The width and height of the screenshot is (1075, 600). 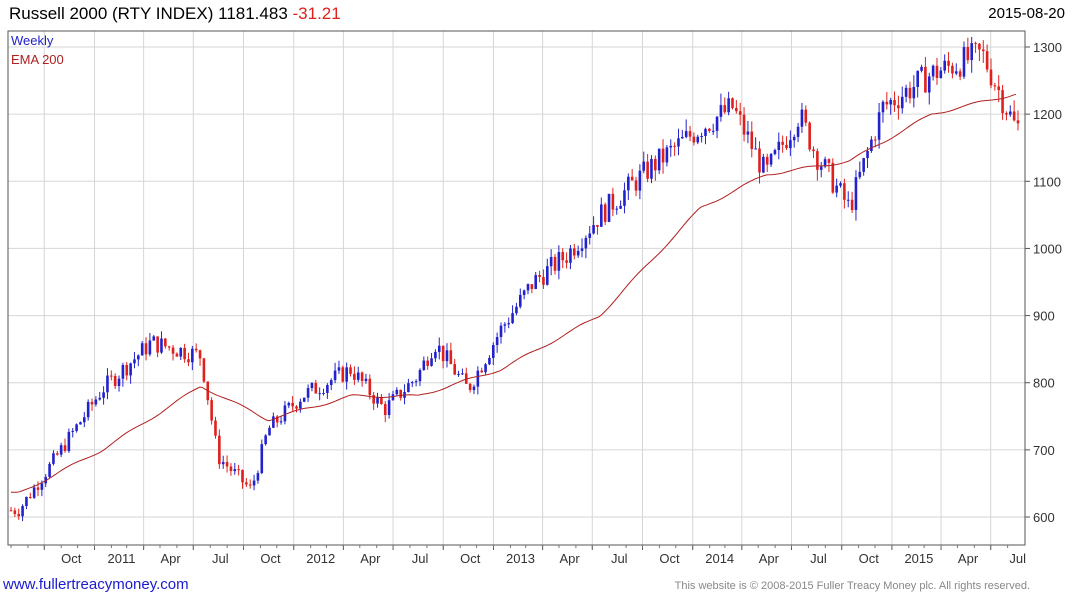 What do you see at coordinates (122, 558) in the screenshot?
I see `x-tick-label: 2011` at bounding box center [122, 558].